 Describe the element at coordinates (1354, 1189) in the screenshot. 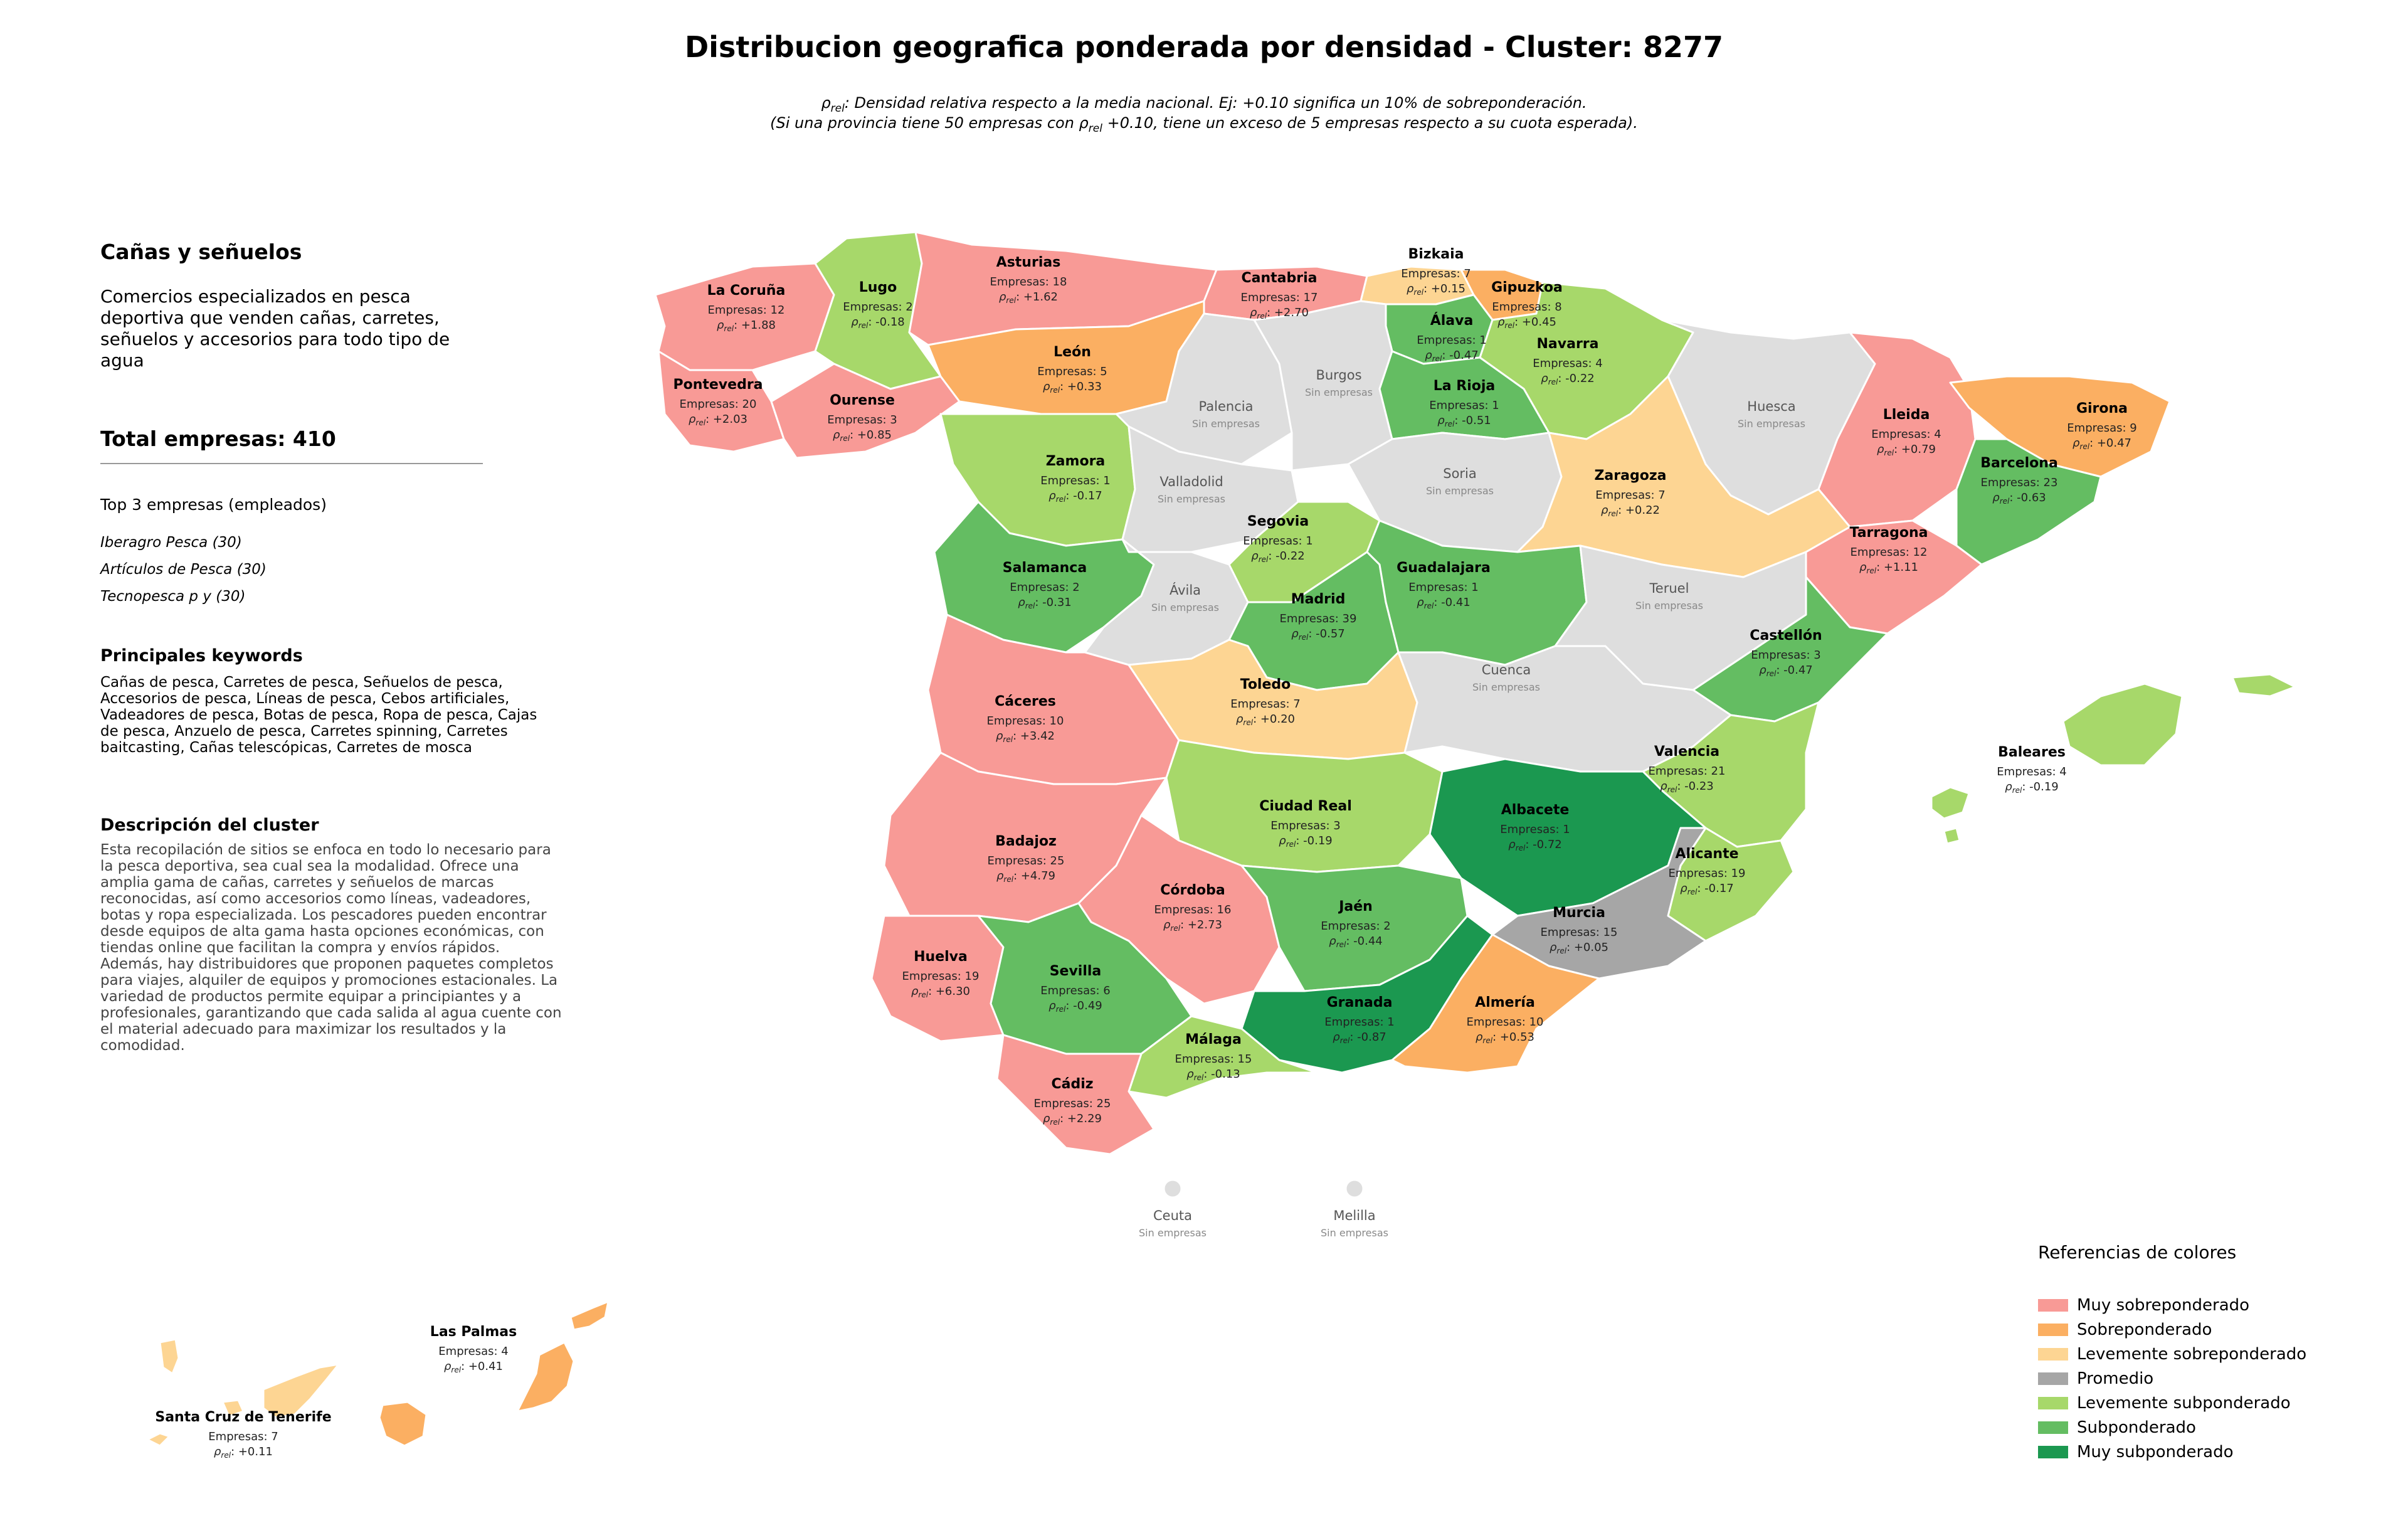

I see `province-shape-melilla` at that location.